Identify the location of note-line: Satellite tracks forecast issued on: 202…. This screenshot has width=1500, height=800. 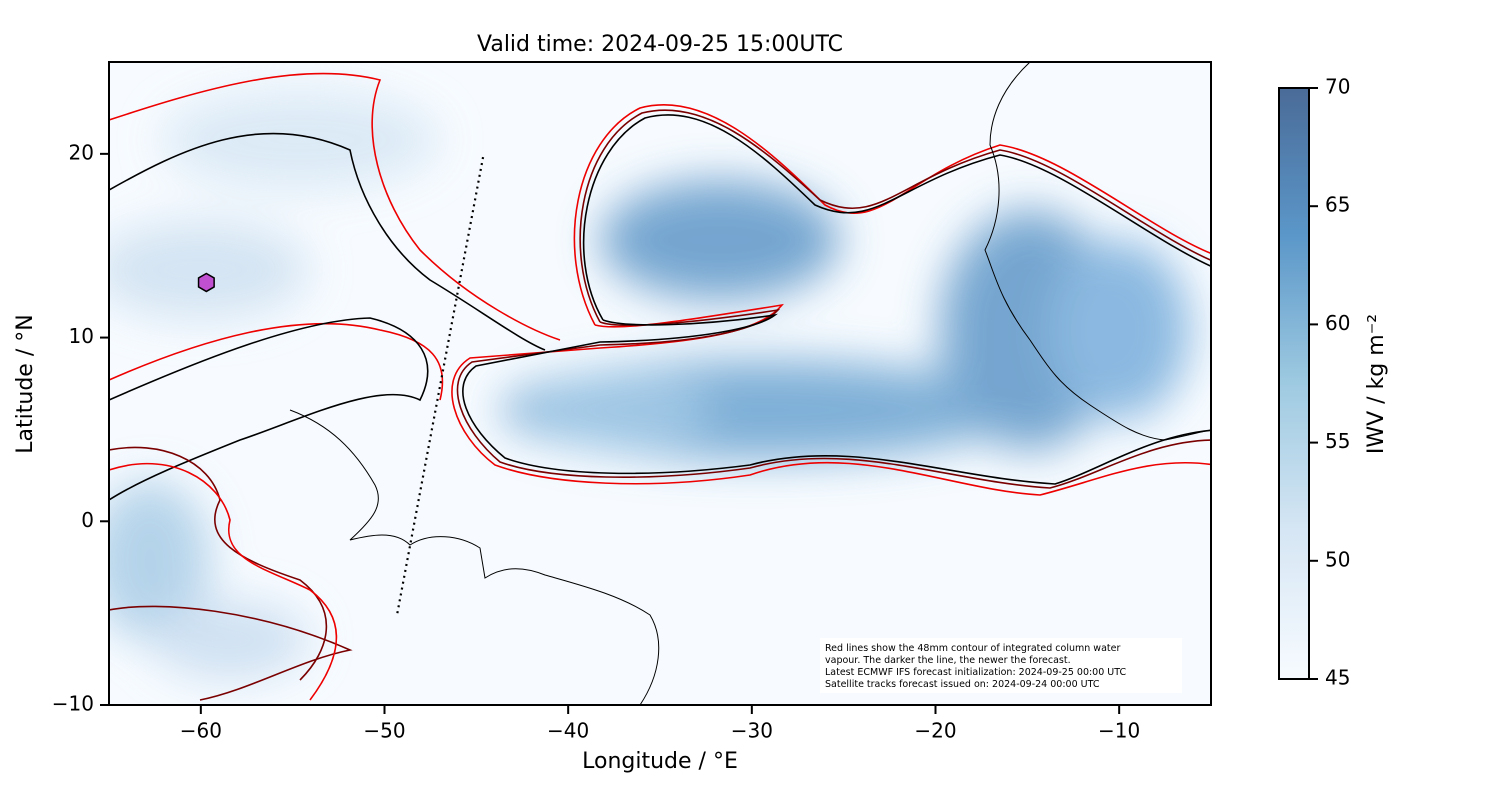
(962, 684).